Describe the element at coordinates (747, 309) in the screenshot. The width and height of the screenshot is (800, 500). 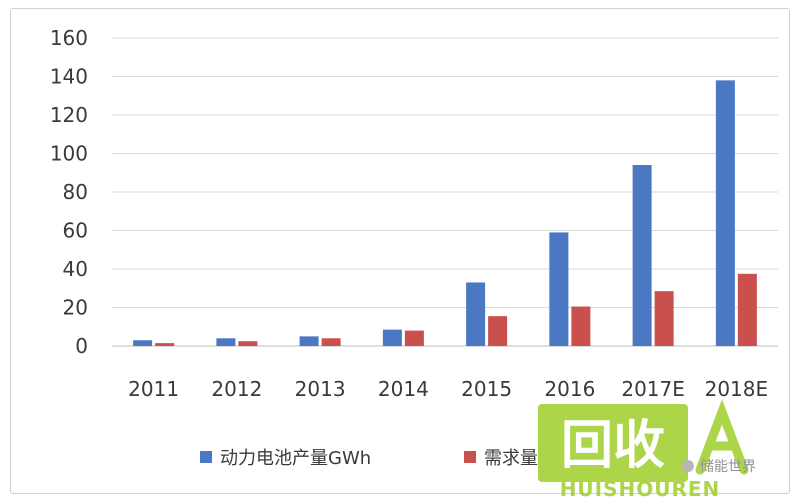
I see `bar-demand-2018E` at that location.